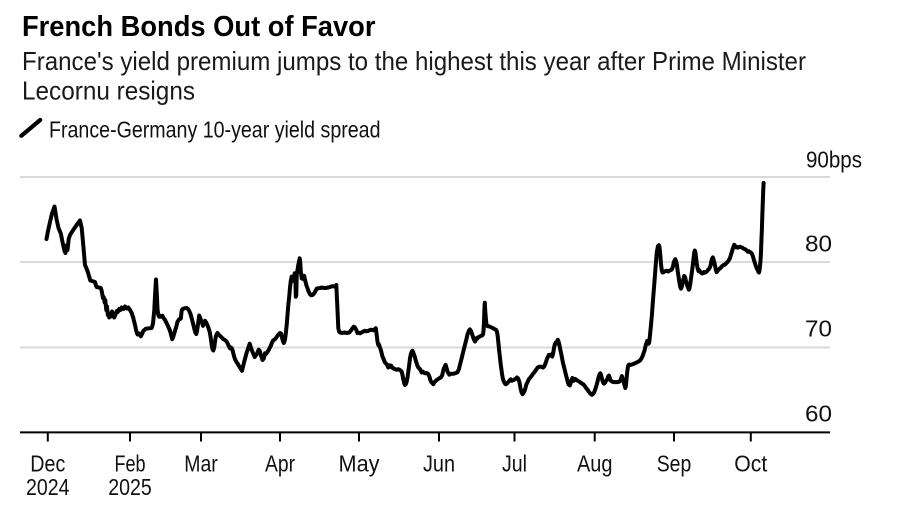 The image size is (900, 515). Describe the element at coordinates (834, 160) in the screenshot. I see `svg-text: 90bps` at that location.